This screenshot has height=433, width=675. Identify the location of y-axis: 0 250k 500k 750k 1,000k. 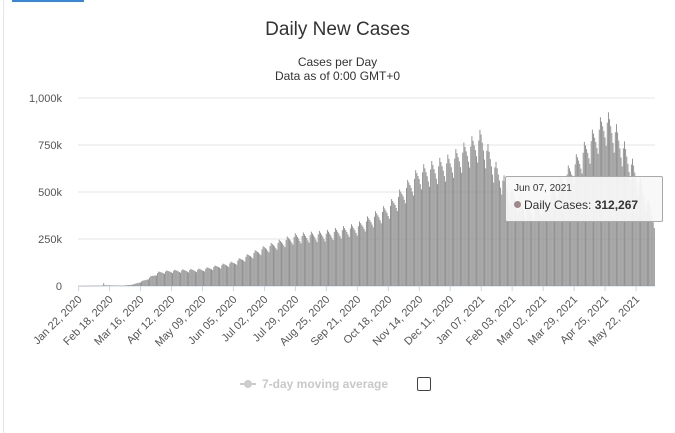
(46, 193).